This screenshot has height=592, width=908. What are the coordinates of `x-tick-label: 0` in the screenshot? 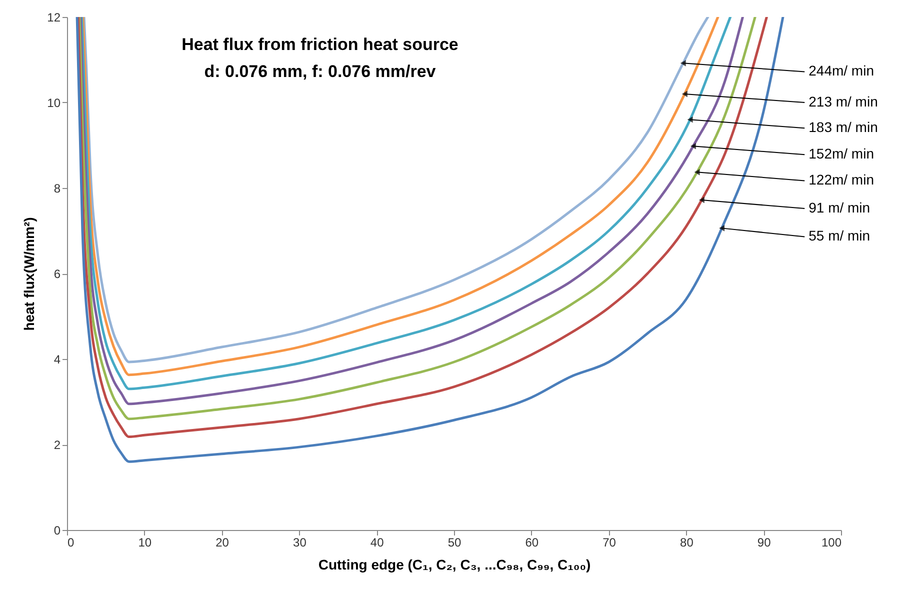 It's located at (71, 543).